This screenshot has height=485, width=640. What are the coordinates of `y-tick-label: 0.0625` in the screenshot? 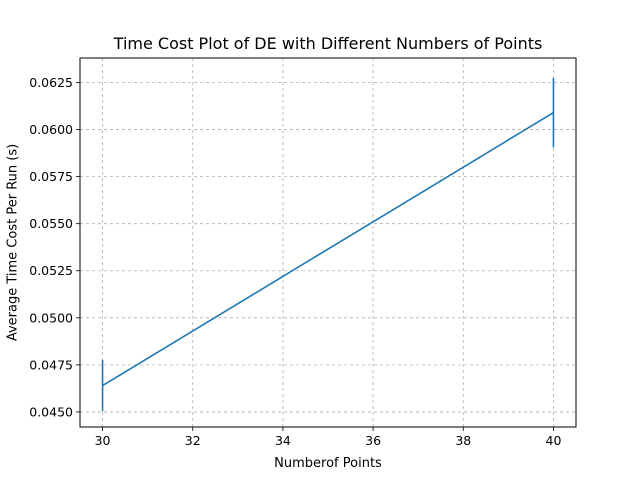 It's located at (51, 82).